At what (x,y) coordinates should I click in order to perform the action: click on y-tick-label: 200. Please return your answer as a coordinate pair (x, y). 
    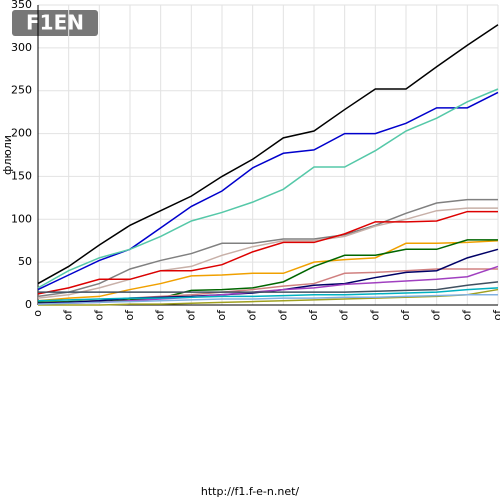
    Looking at the image, I should click on (21, 133).